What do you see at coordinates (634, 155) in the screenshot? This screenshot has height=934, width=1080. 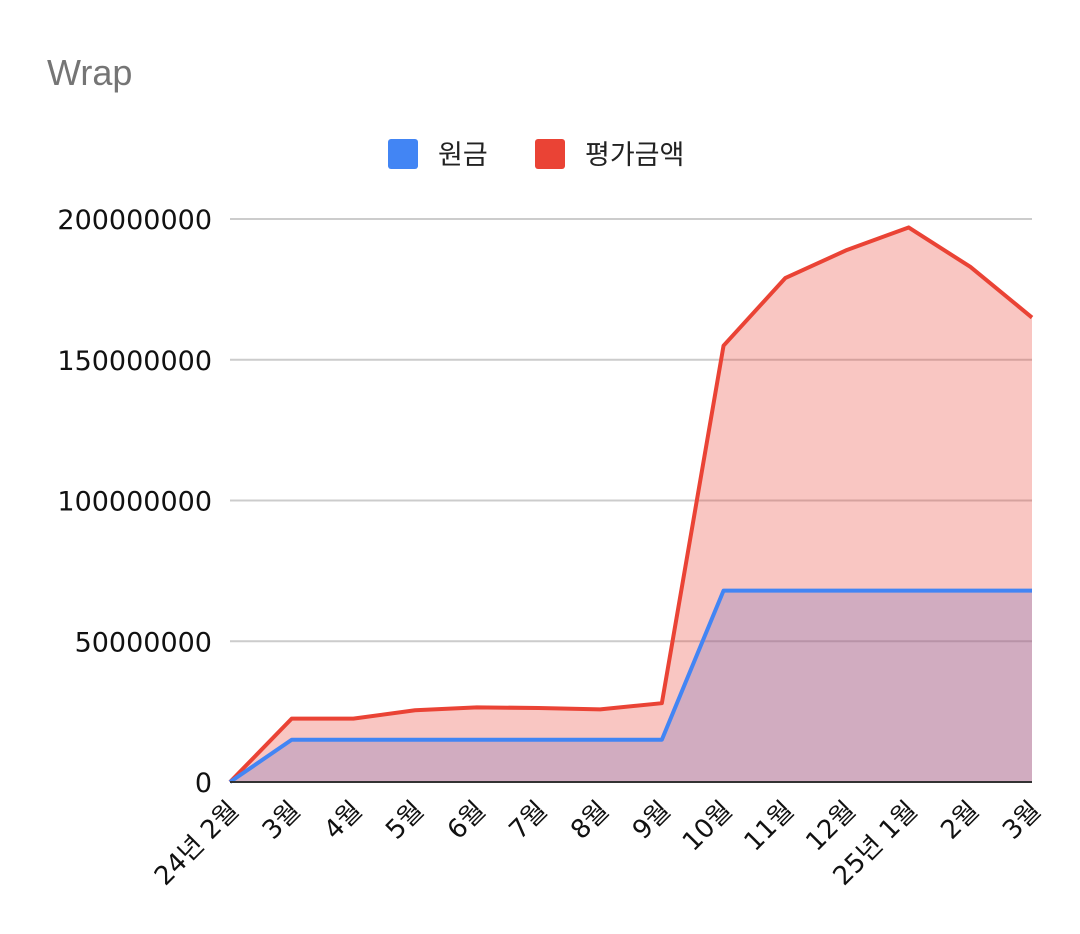 I see `legend-label: 평가금액` at bounding box center [634, 155].